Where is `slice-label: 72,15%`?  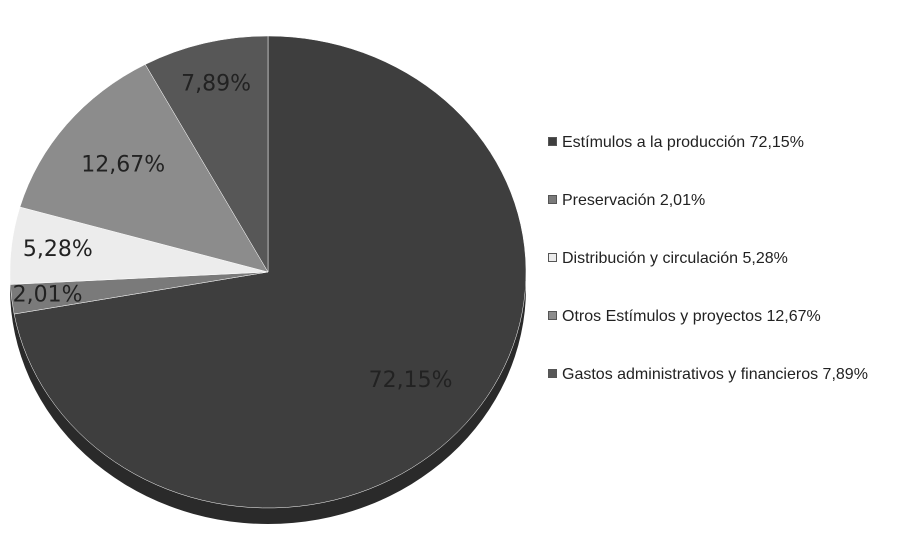
slice-label: 72,15% is located at coordinates (411, 380).